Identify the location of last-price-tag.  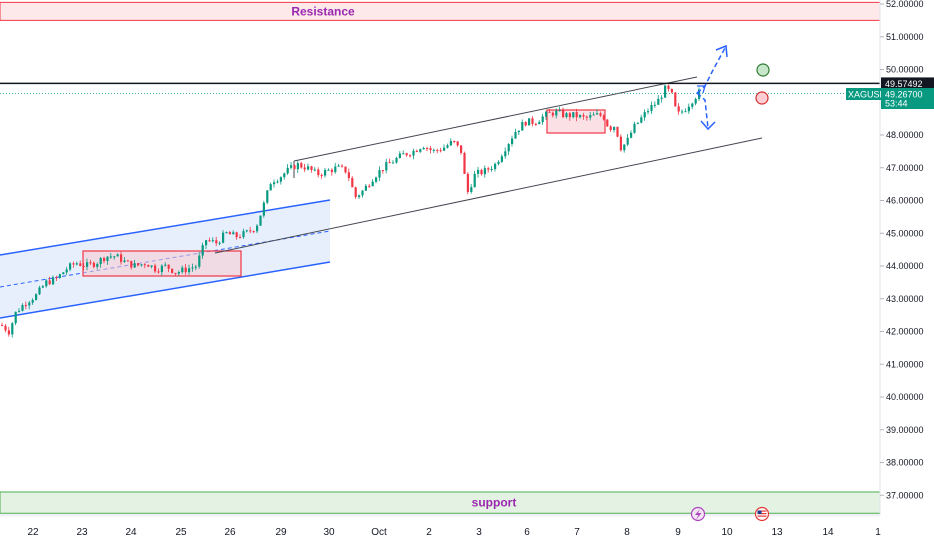
(907, 98).